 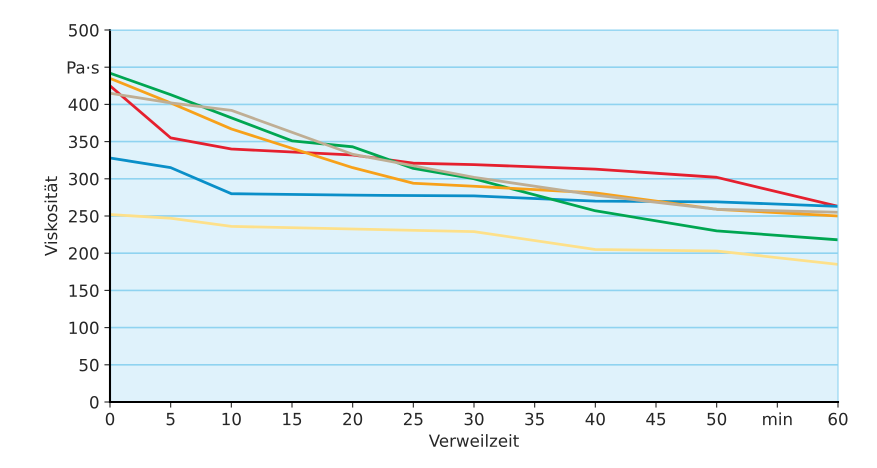 What do you see at coordinates (83, 67) in the screenshot?
I see `y-tick-label: Pa·s` at bounding box center [83, 67].